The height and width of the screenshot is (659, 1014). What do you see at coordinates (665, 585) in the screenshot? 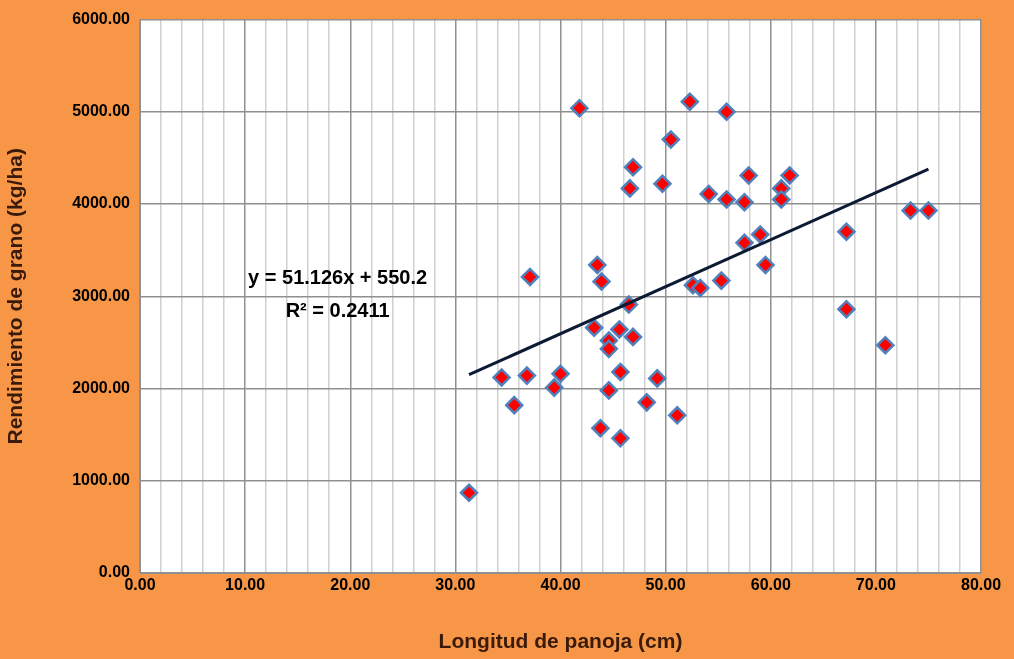
I see `x-tick-label: 50.00` at bounding box center [665, 585].